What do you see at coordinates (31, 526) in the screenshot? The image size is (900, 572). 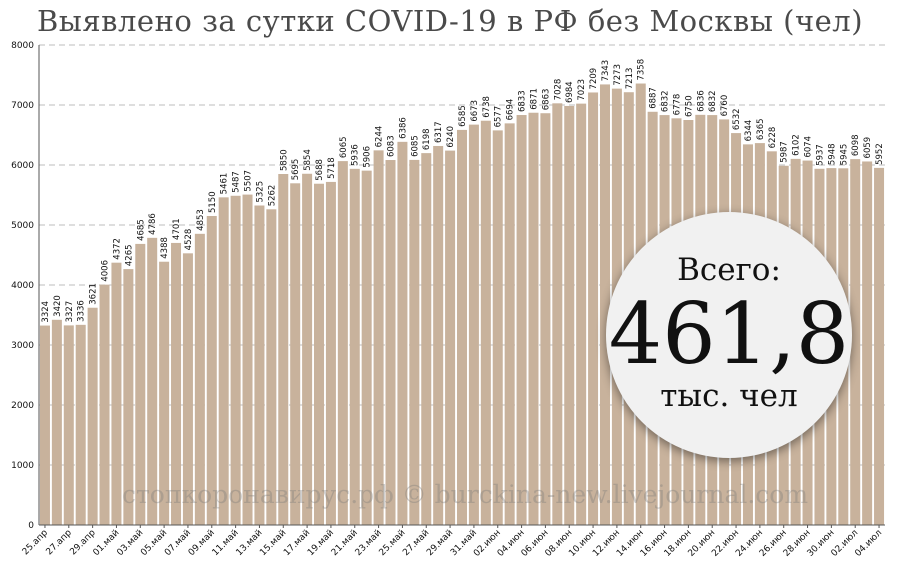 I see `y-tick-label: 0` at bounding box center [31, 526].